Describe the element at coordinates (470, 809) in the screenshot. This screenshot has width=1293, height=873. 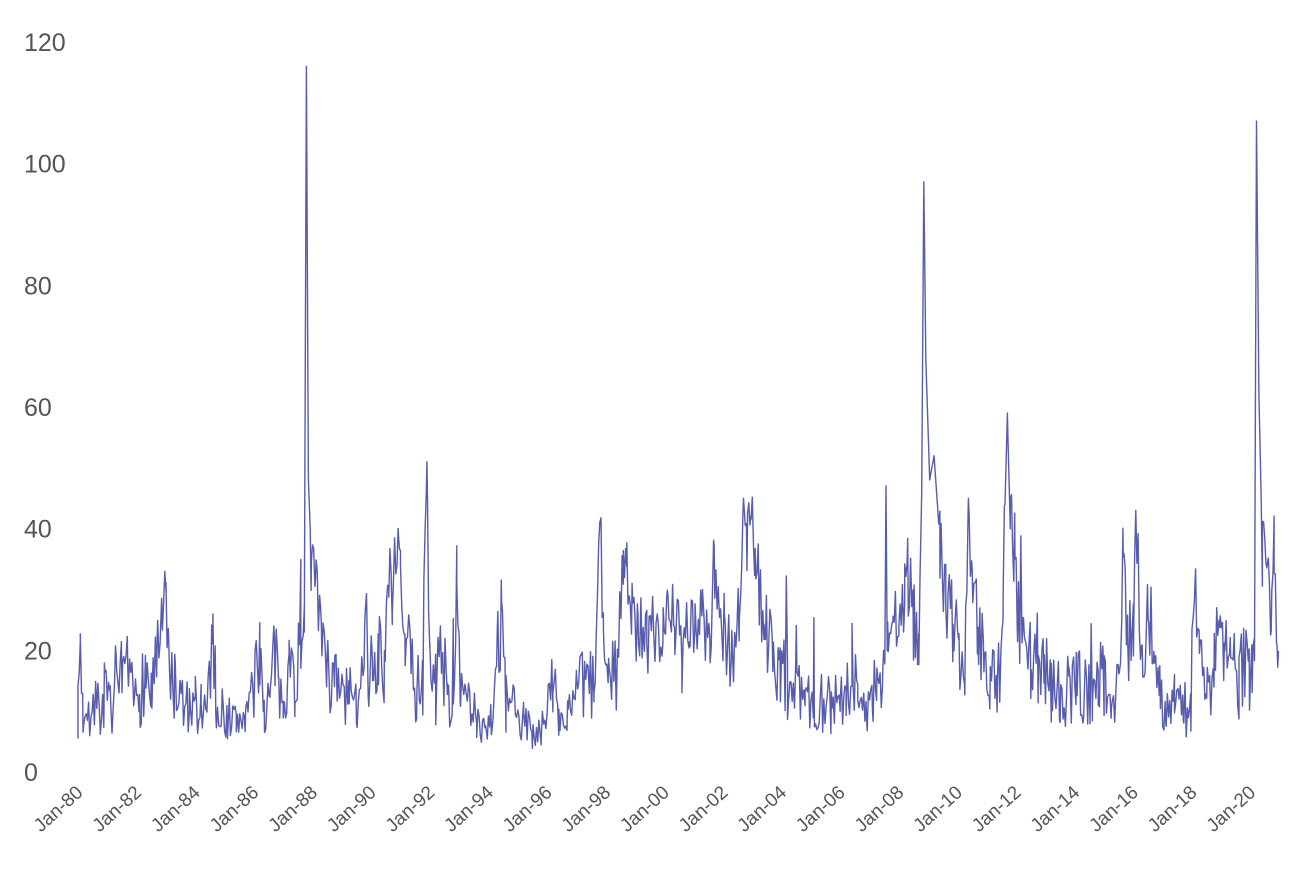
I see `x-tick-label: Jan-94` at that location.